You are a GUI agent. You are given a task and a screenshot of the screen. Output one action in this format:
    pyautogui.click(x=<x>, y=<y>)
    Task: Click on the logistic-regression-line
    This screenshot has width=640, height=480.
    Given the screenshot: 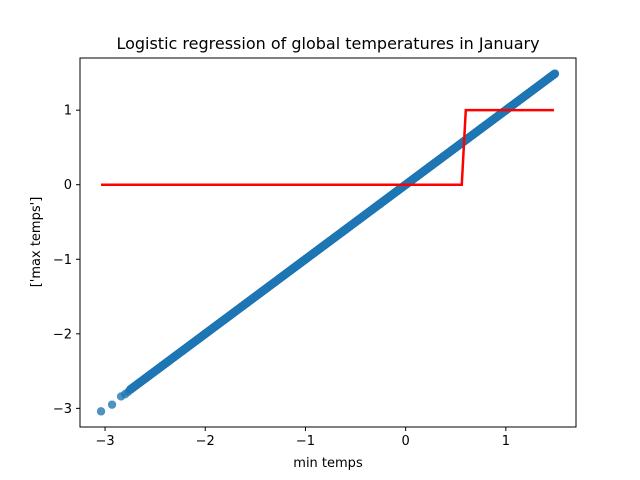 What is the action you would take?
    pyautogui.click(x=327, y=147)
    